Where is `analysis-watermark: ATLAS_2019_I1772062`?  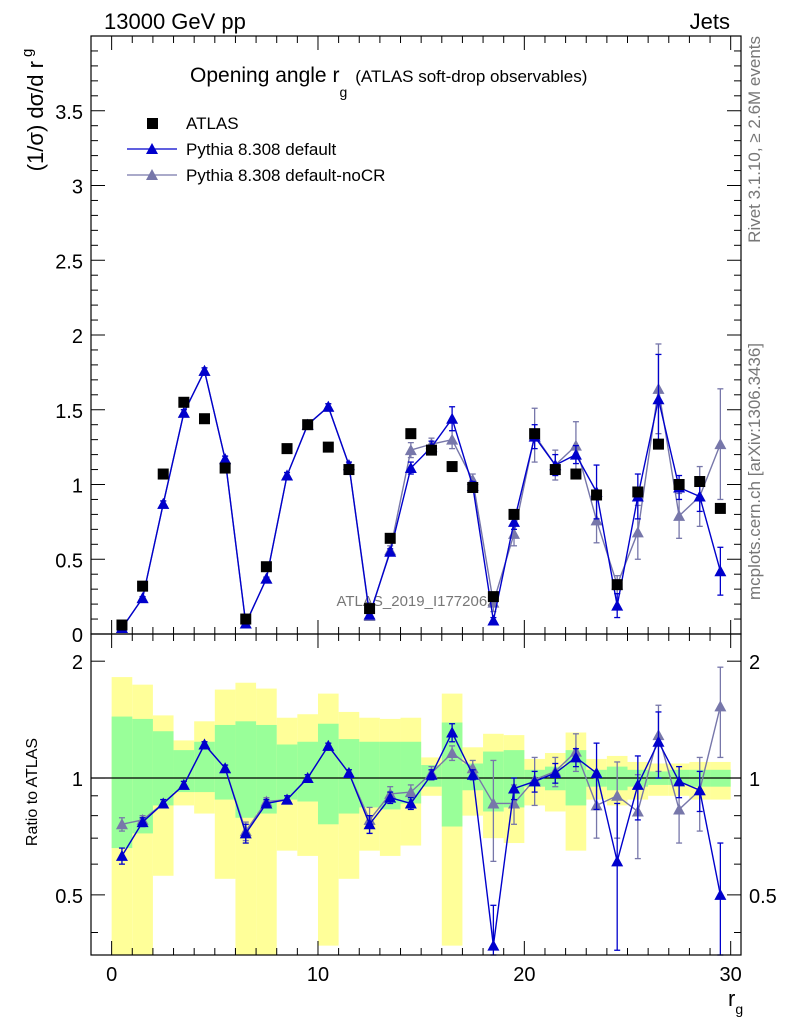
analysis-watermark: ATLAS_2019_I1772062 is located at coordinates (415, 601).